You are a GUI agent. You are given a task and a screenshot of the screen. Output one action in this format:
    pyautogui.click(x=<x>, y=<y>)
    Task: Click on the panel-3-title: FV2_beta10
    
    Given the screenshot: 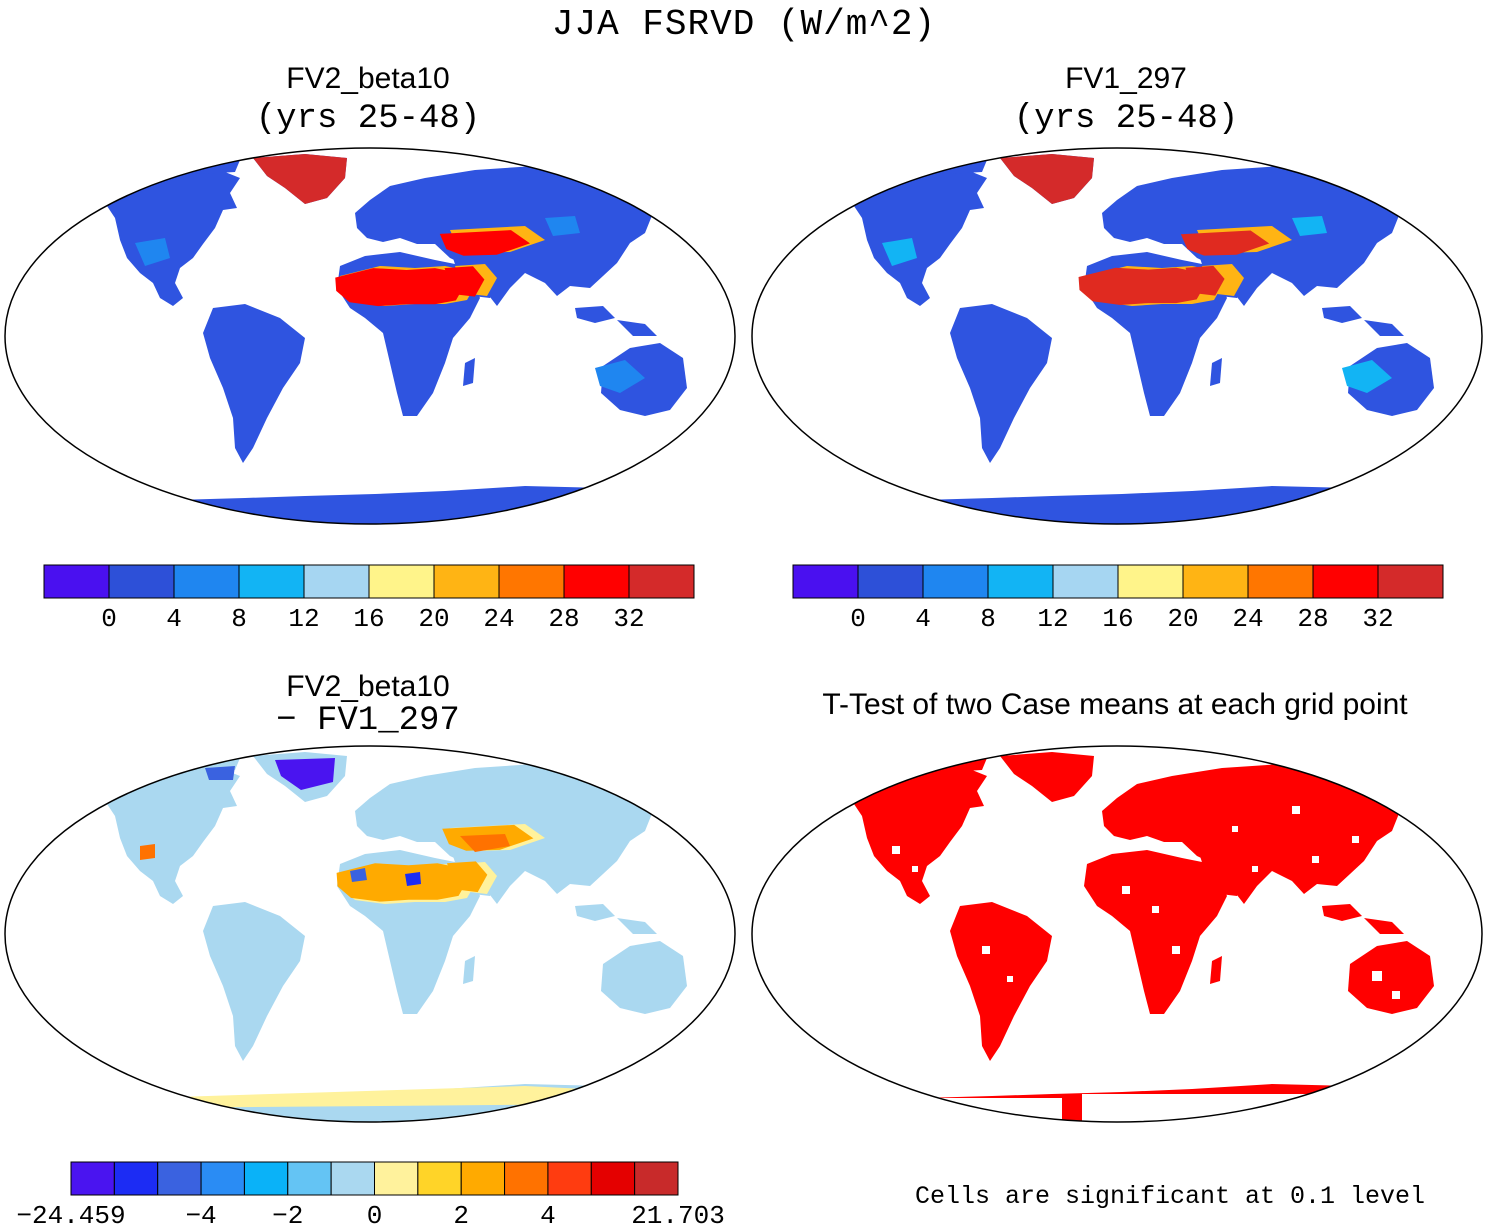 What is the action you would take?
    pyautogui.click(x=368, y=686)
    